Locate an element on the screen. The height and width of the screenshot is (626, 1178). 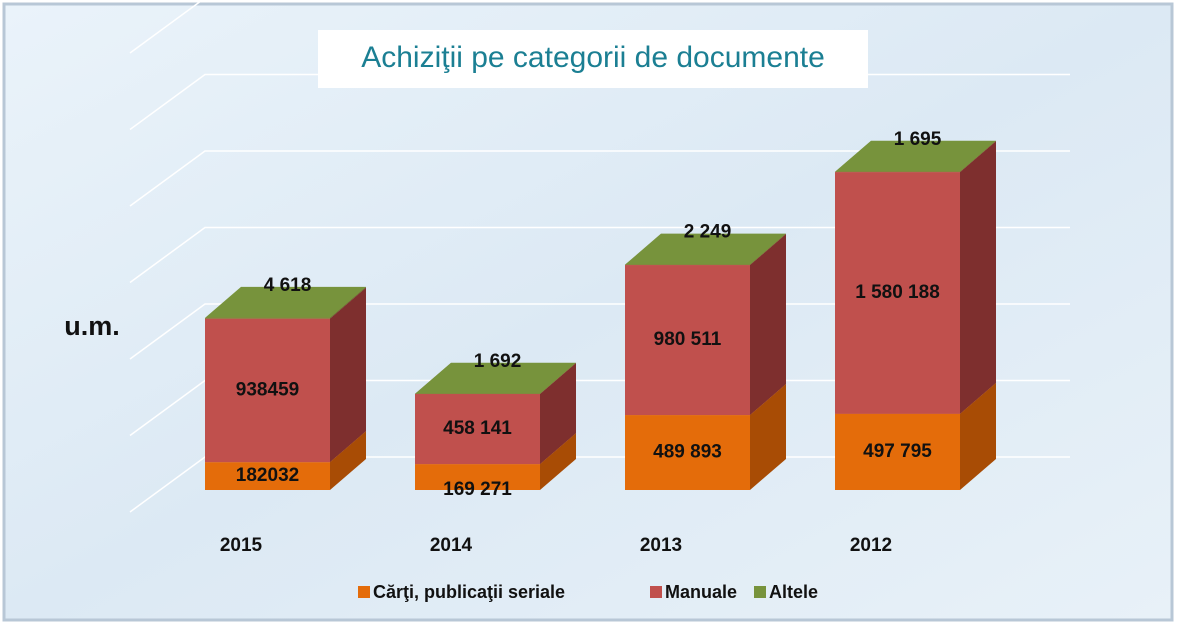
x-tick-label: 2014 is located at coordinates (451, 545).